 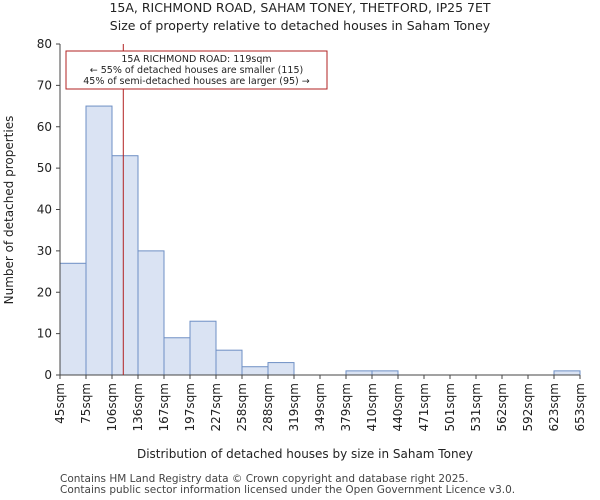 What do you see at coordinates (44, 168) in the screenshot?
I see `y-tick-label: 50` at bounding box center [44, 168].